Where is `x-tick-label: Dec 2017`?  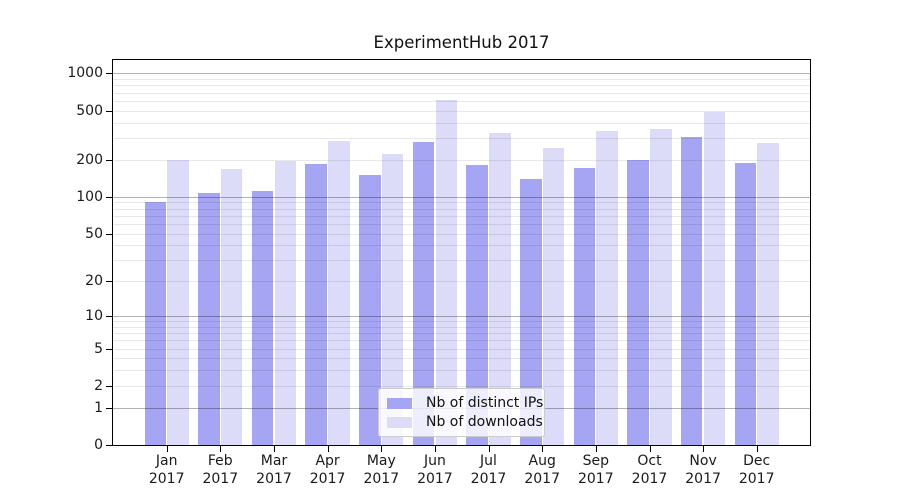
x-tick-label: Dec 2017 is located at coordinates (757, 470).